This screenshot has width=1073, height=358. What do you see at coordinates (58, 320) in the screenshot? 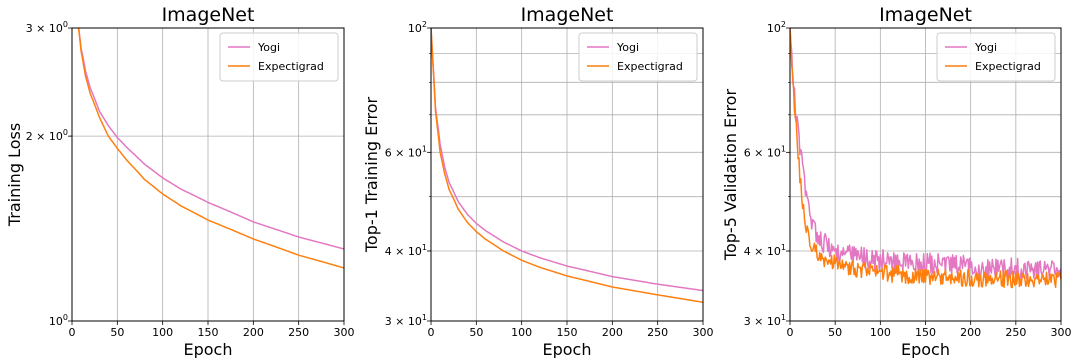
I see `y-tick-label: 10⁰` at bounding box center [58, 320].